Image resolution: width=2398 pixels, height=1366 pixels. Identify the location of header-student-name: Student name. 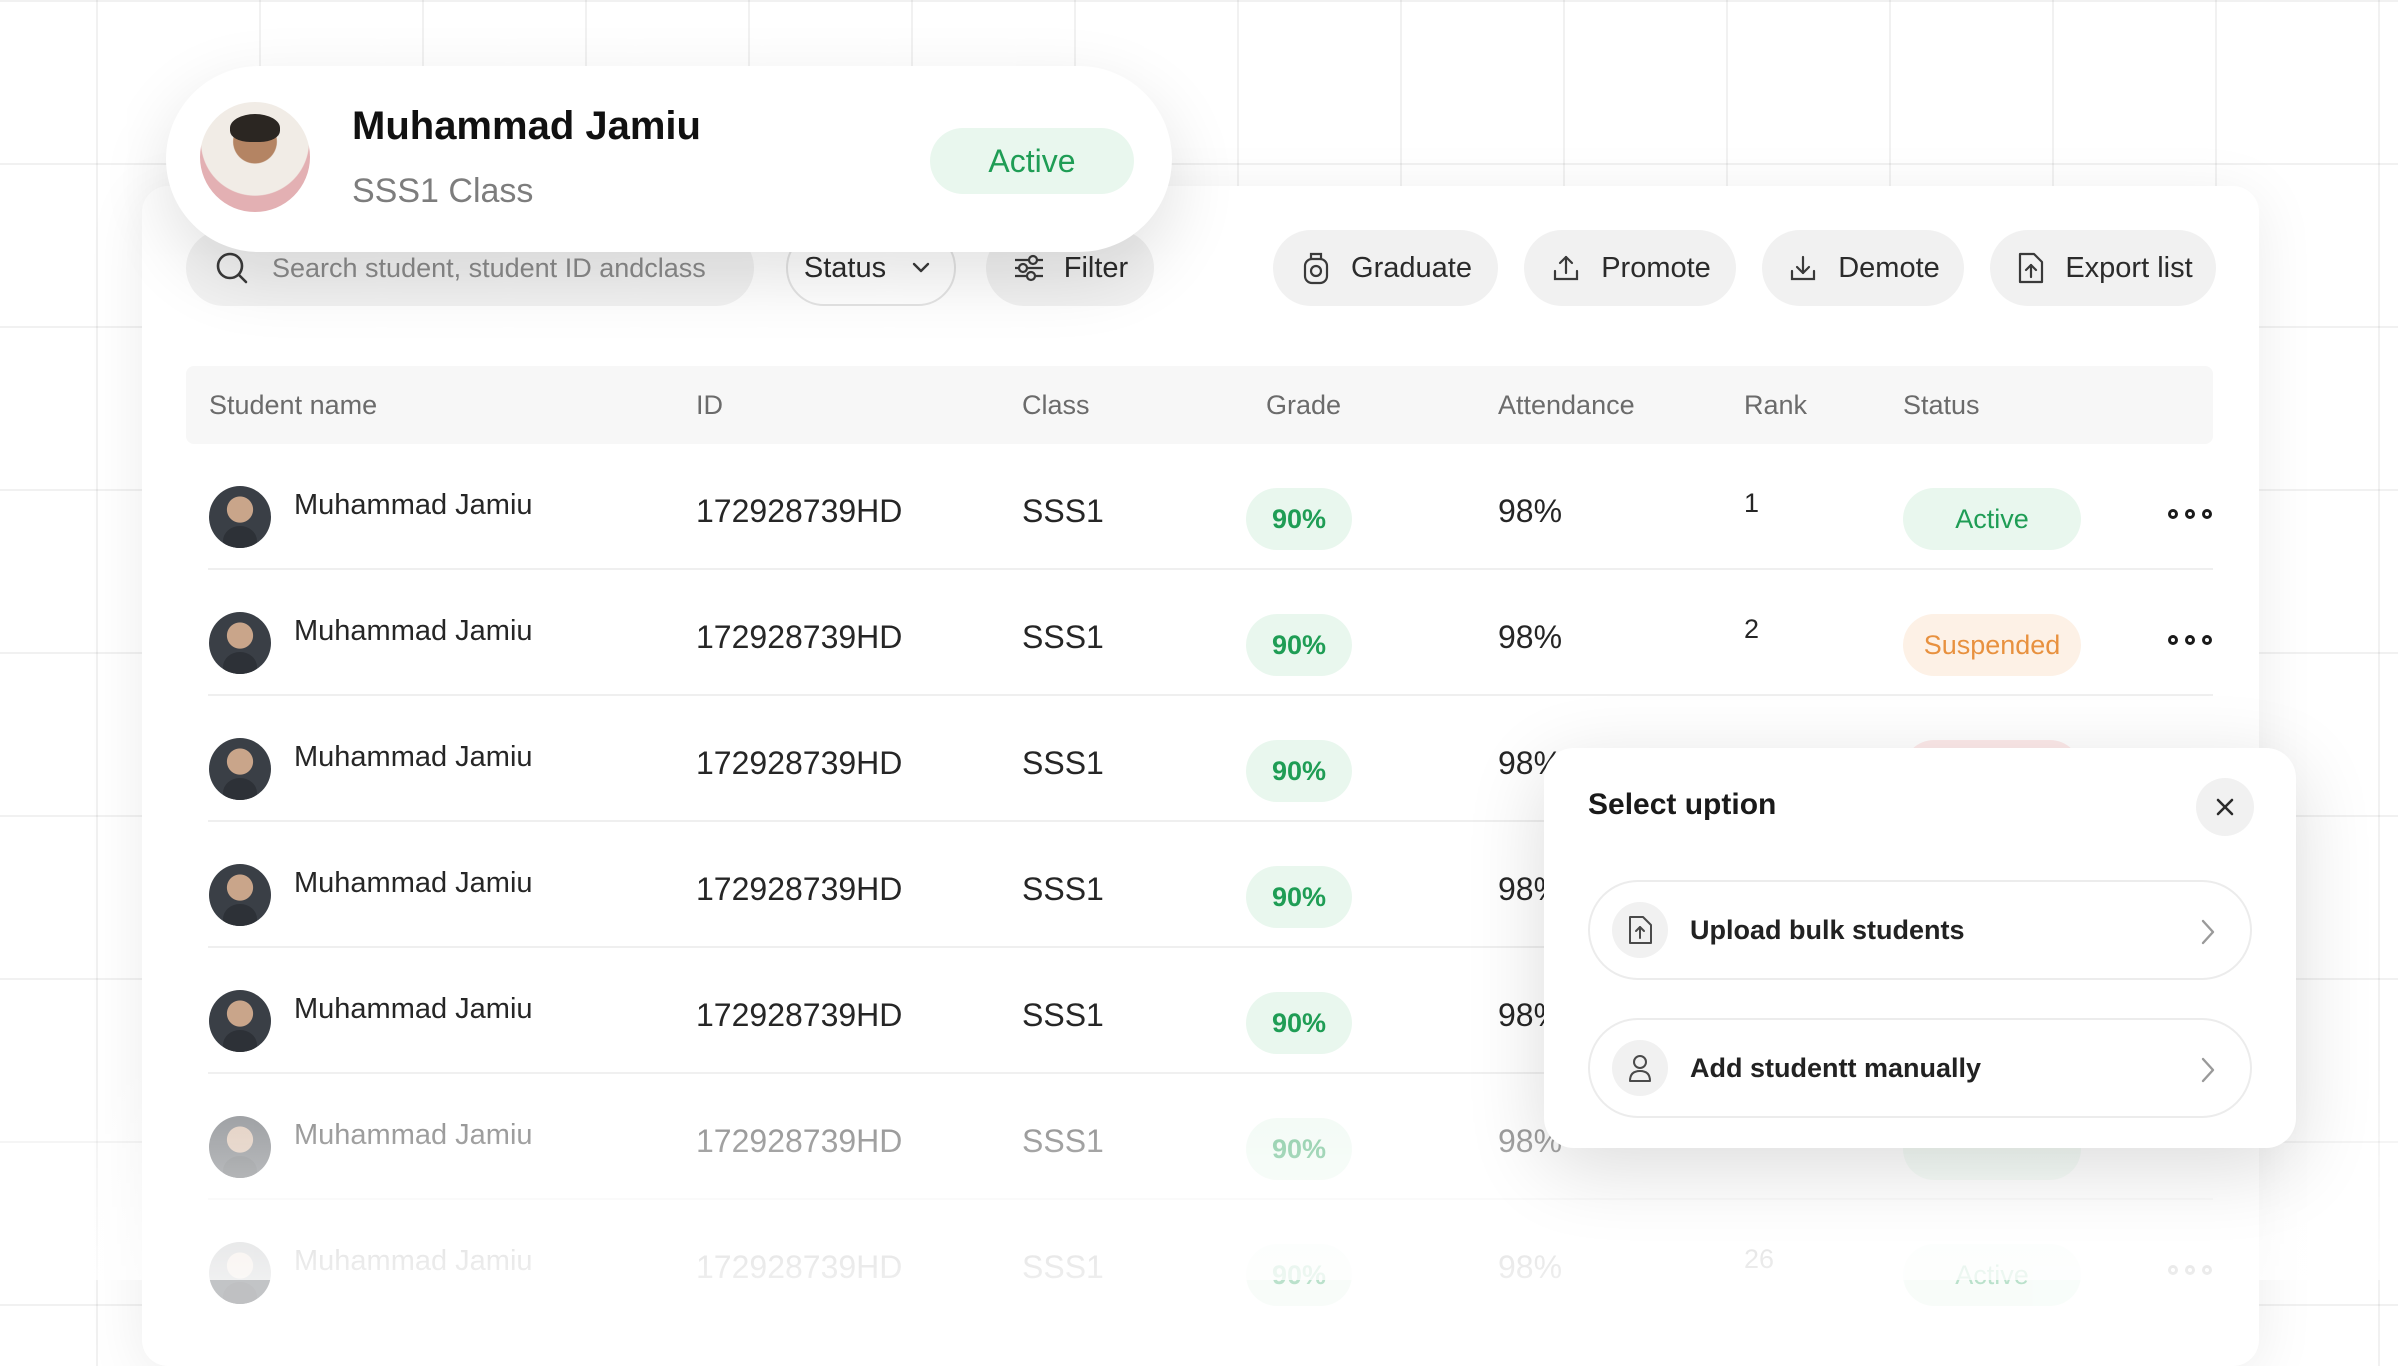
(293, 405).